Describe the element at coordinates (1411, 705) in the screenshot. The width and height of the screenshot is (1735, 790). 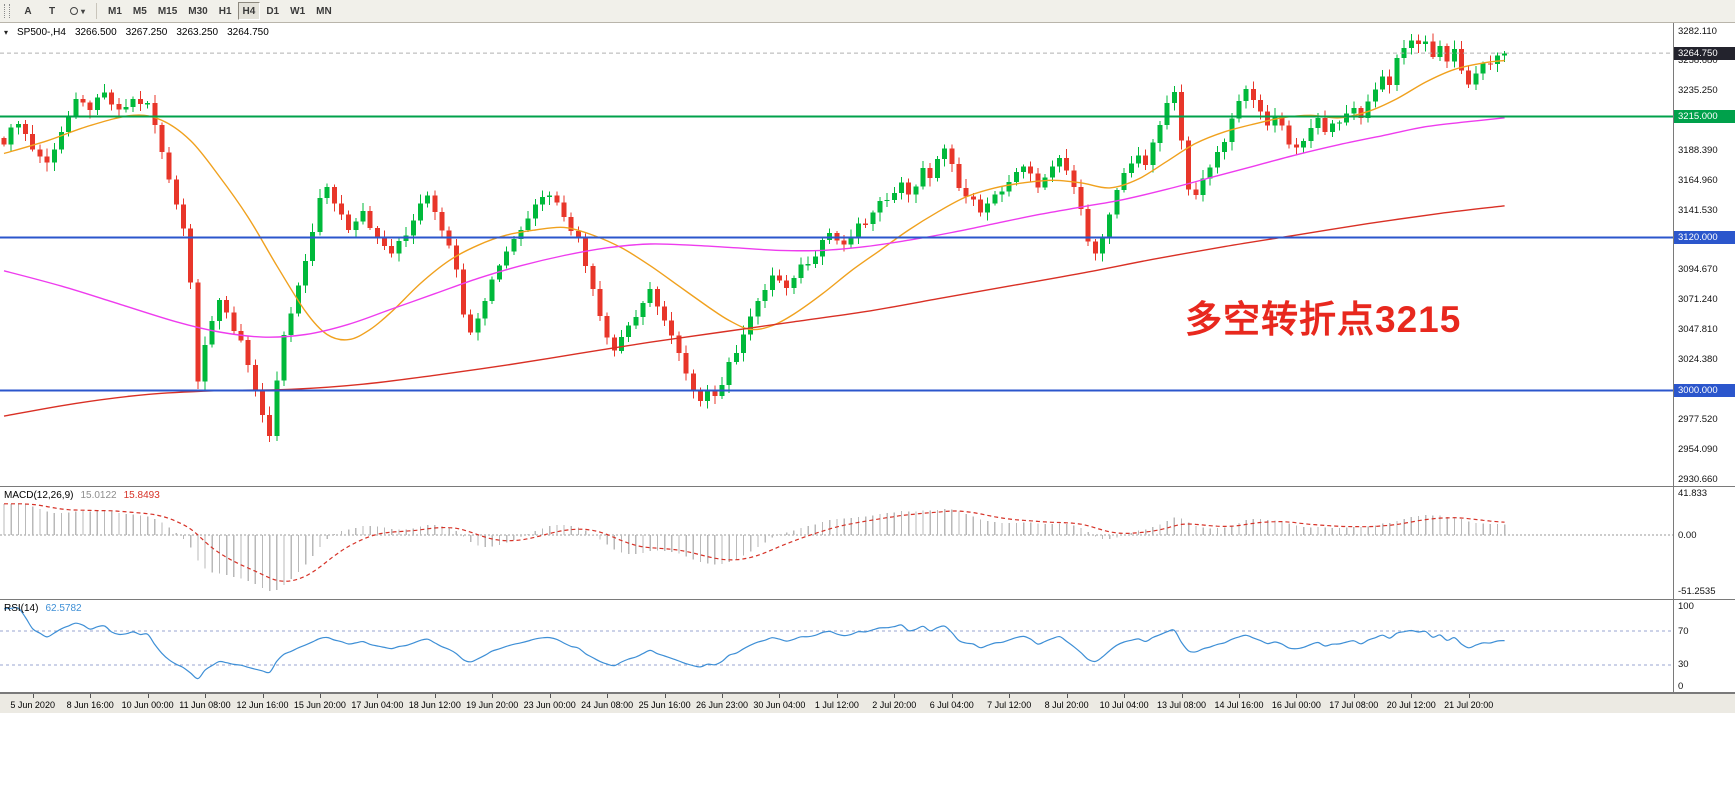
I see `time-axis-label: 20 Jul 12:00` at that location.